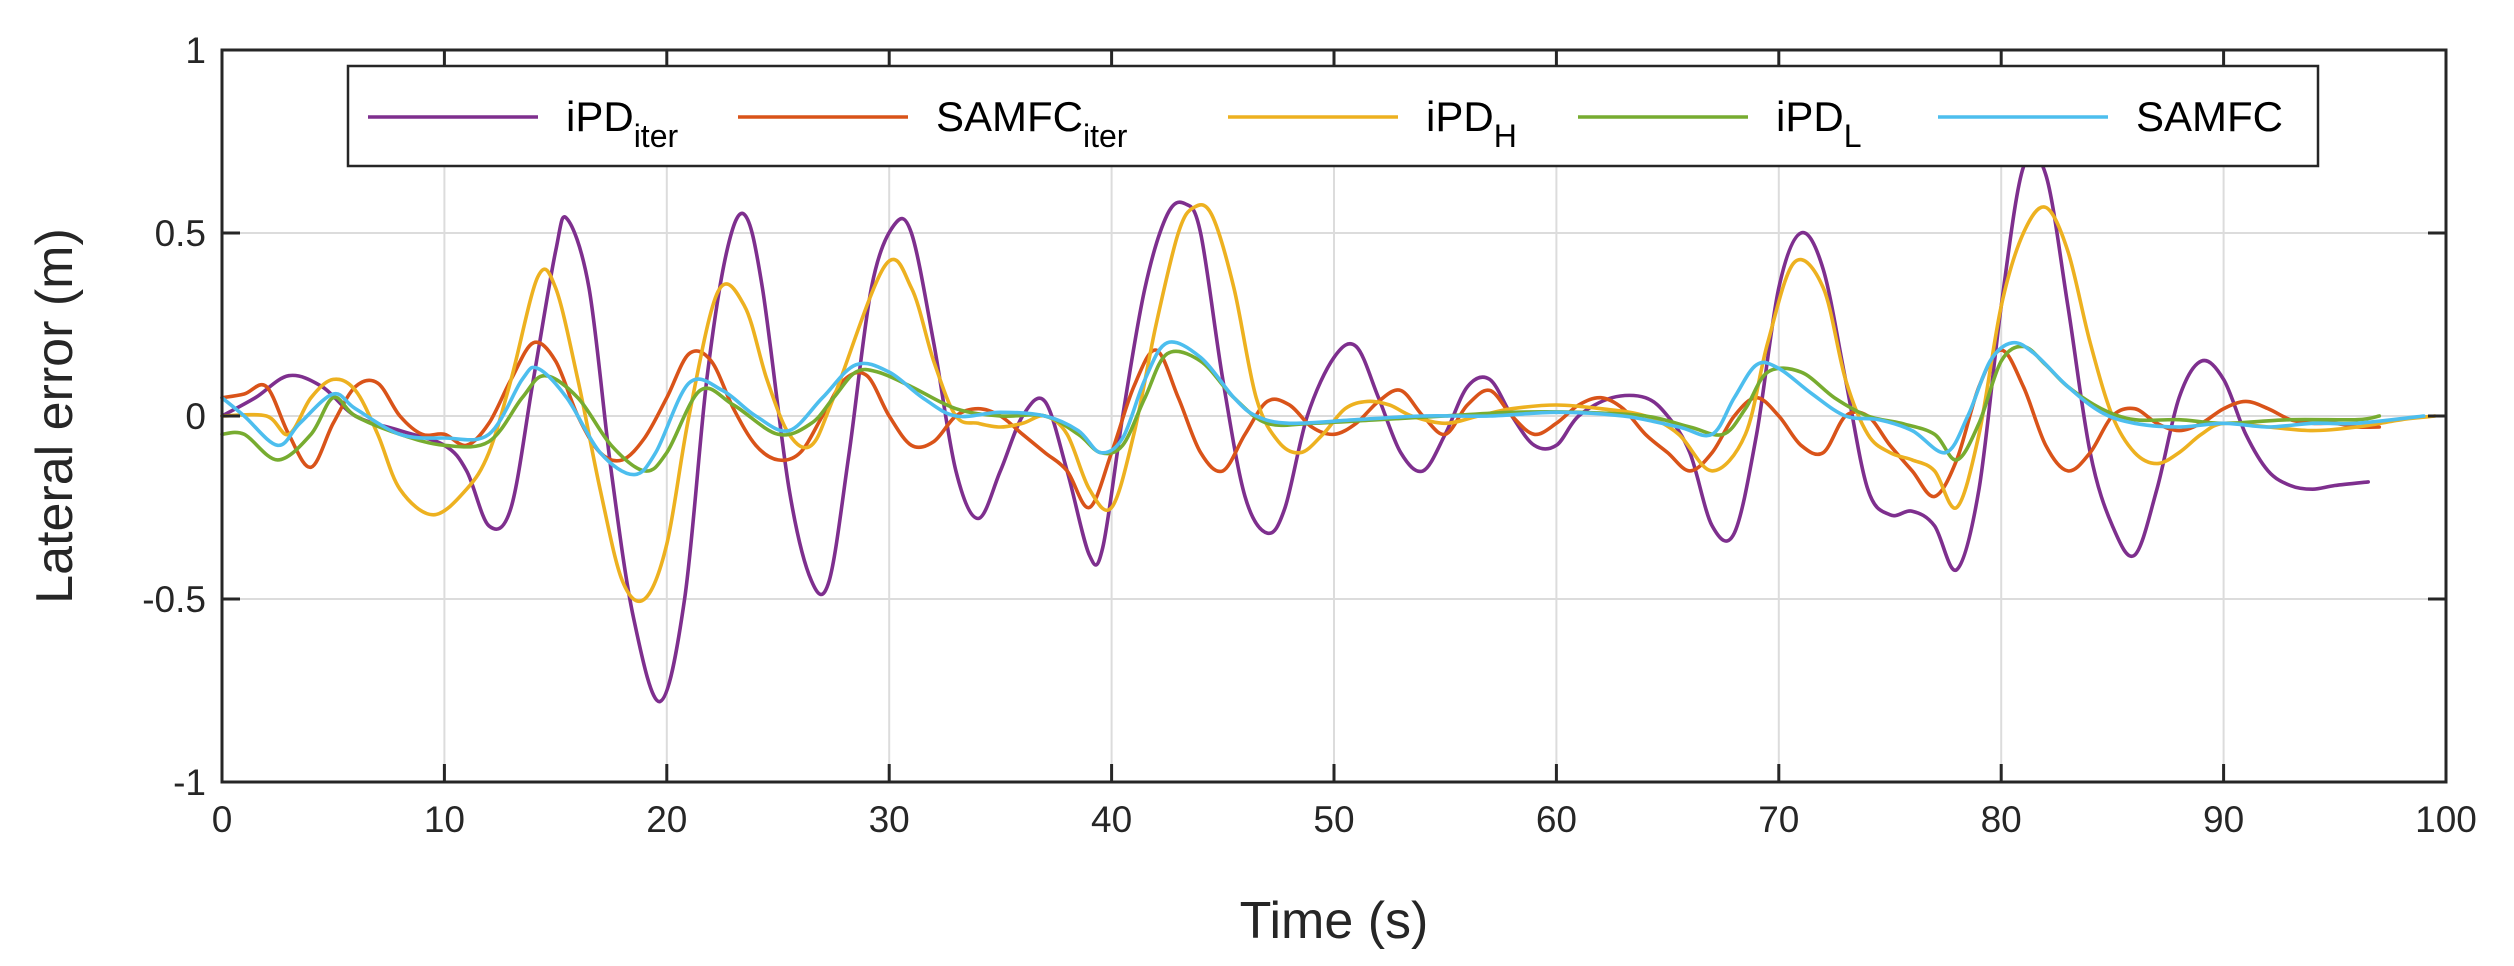 This screenshot has height=966, width=2514. I want to click on x-tick-label: 30, so click(889, 819).